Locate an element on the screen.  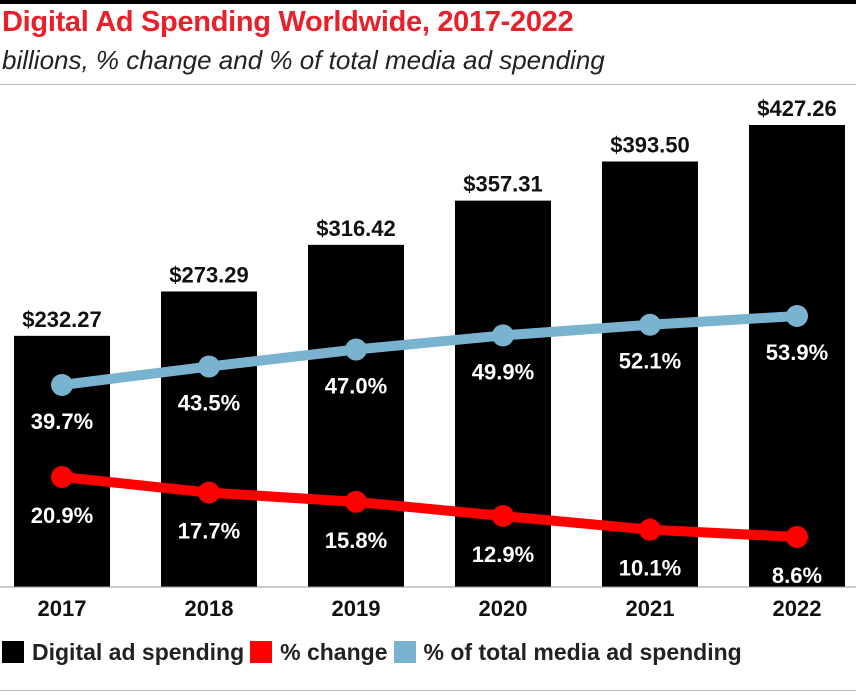
bar-2021 is located at coordinates (650, 374).